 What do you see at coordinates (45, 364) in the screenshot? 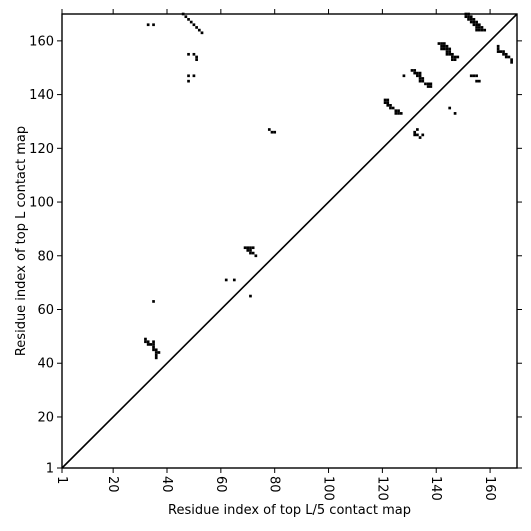
I see `y-tick-label: 40` at bounding box center [45, 364].